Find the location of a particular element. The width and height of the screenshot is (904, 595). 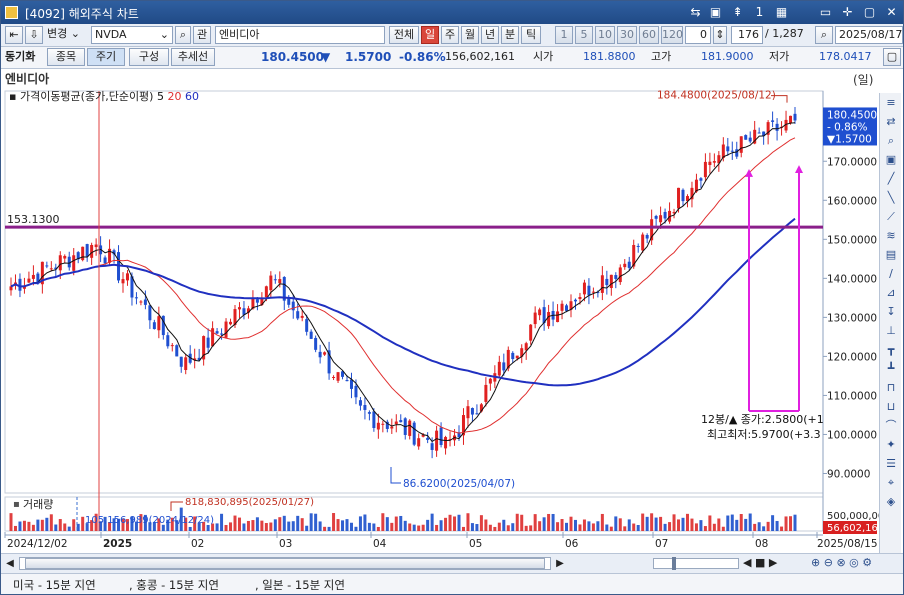

search-icon: ⌕ is located at coordinates (183, 35).